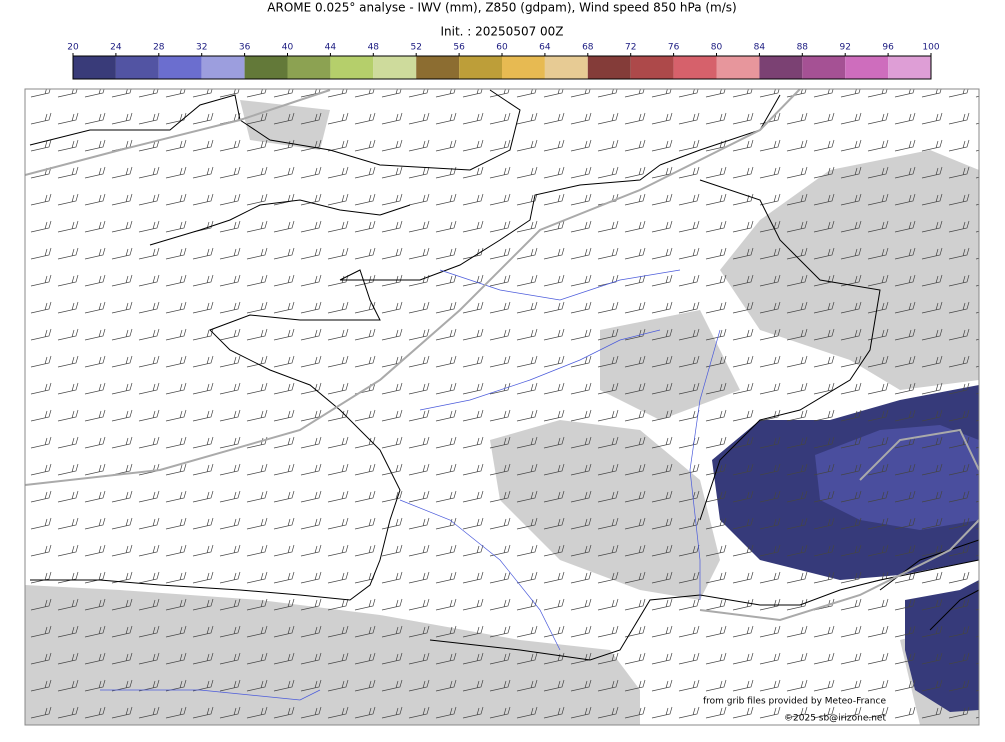 The image size is (1005, 742). I want to click on colorbar-tick-label: 80, so click(717, 48).